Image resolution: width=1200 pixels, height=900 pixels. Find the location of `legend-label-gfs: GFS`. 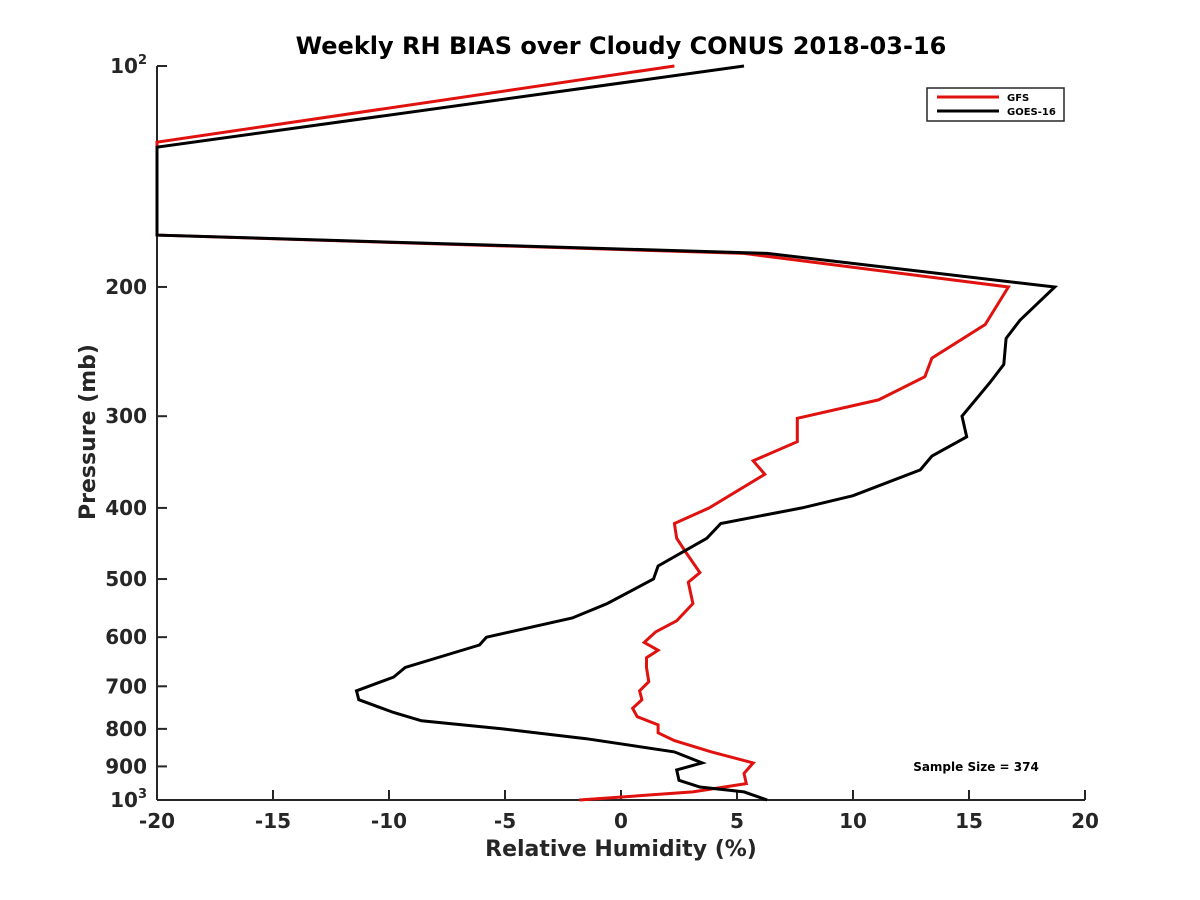

legend-label-gfs: GFS is located at coordinates (1018, 98).